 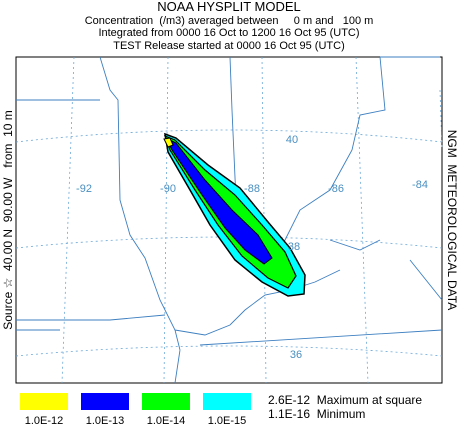 I want to click on met-label: NGM METEOROLOGICAL DATA, so click(x=451, y=220).